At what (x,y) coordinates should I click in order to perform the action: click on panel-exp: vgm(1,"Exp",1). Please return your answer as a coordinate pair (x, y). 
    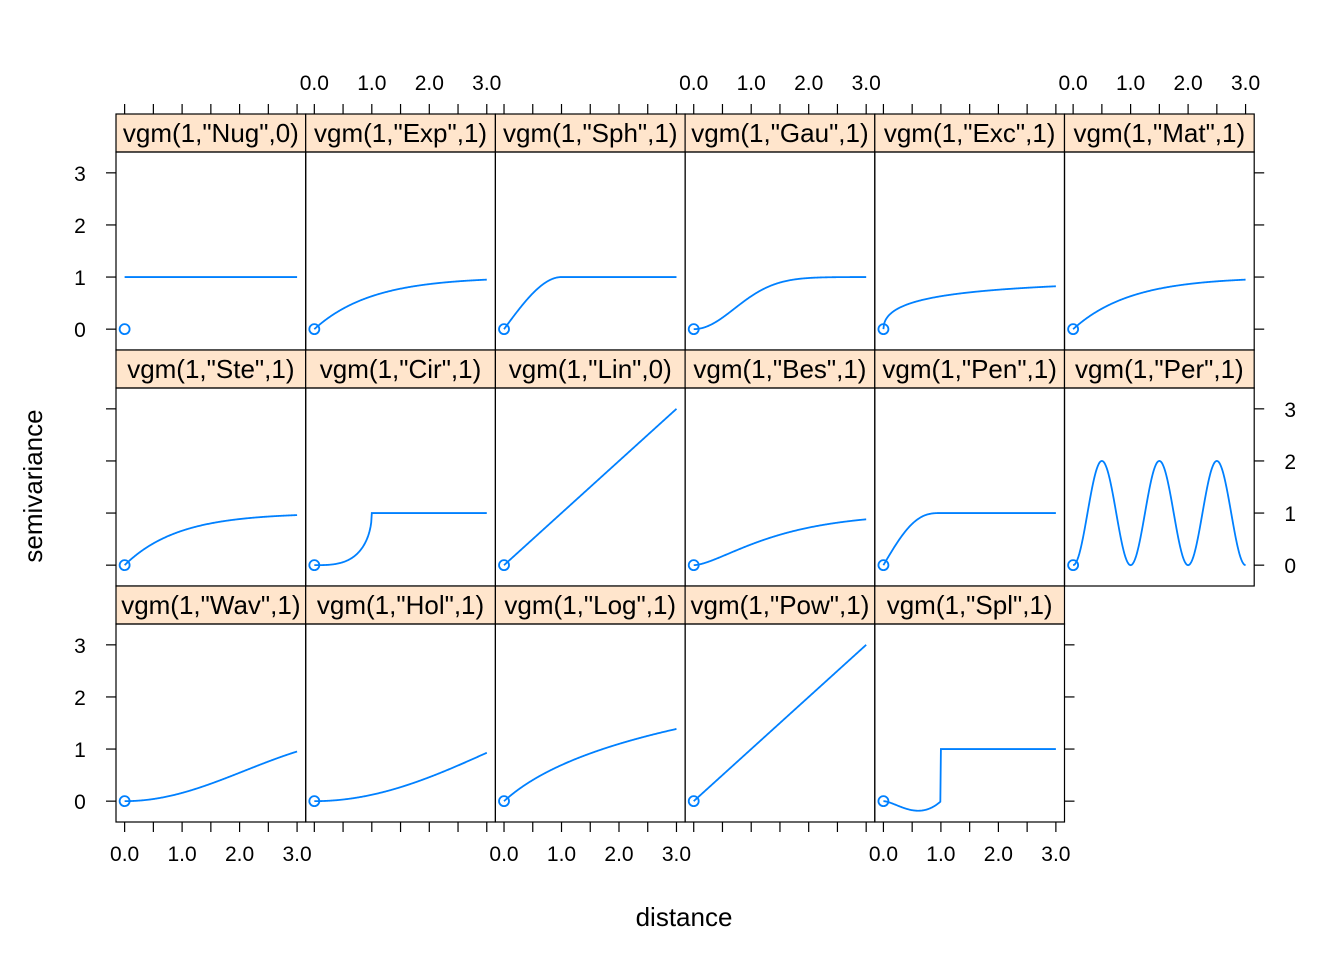
    Looking at the image, I should click on (401, 232).